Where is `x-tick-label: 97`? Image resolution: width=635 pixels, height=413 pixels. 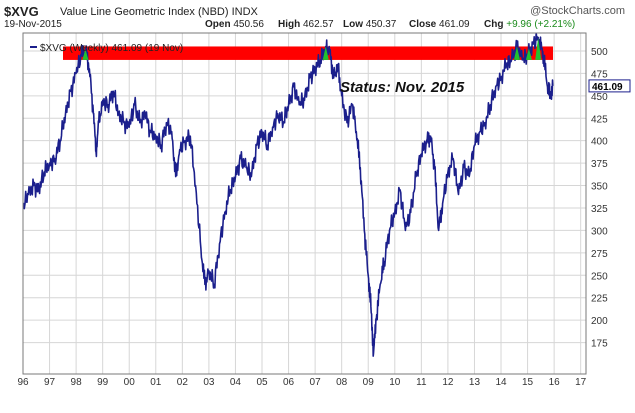 x-tick-label: 97 is located at coordinates (50, 382).